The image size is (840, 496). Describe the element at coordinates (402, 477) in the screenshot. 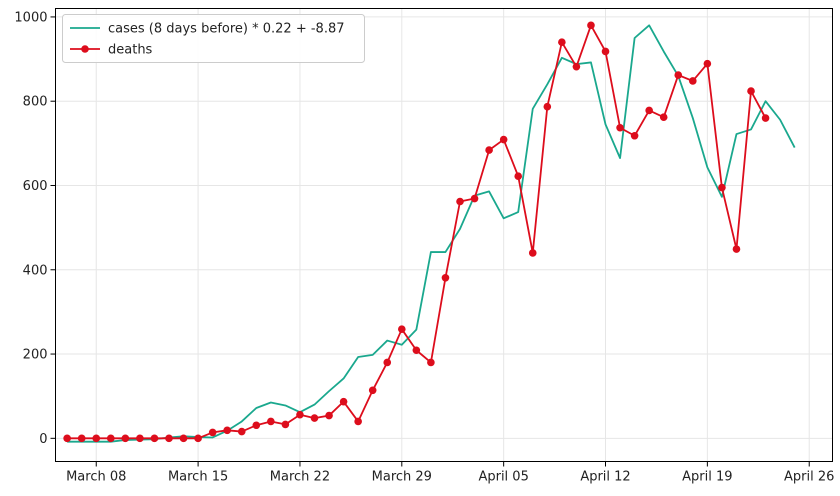

I see `x-tick-label: March 29` at that location.